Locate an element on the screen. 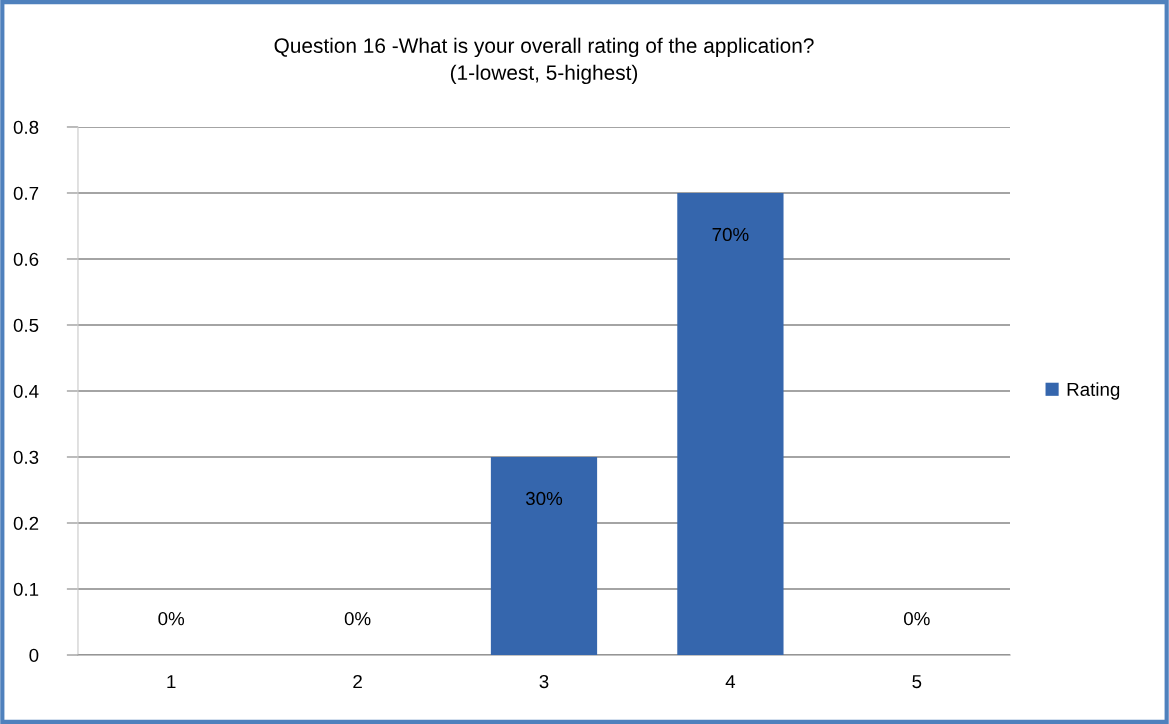 This screenshot has width=1169, height=724. y-tick-label: 0.6 is located at coordinates (26, 259).